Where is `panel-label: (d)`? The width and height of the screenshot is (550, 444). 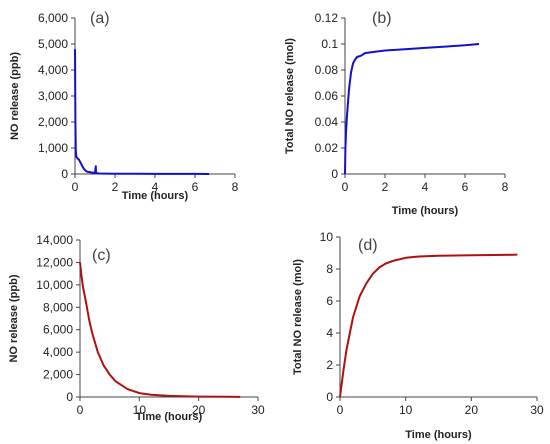
panel-label: (d) is located at coordinates (368, 245).